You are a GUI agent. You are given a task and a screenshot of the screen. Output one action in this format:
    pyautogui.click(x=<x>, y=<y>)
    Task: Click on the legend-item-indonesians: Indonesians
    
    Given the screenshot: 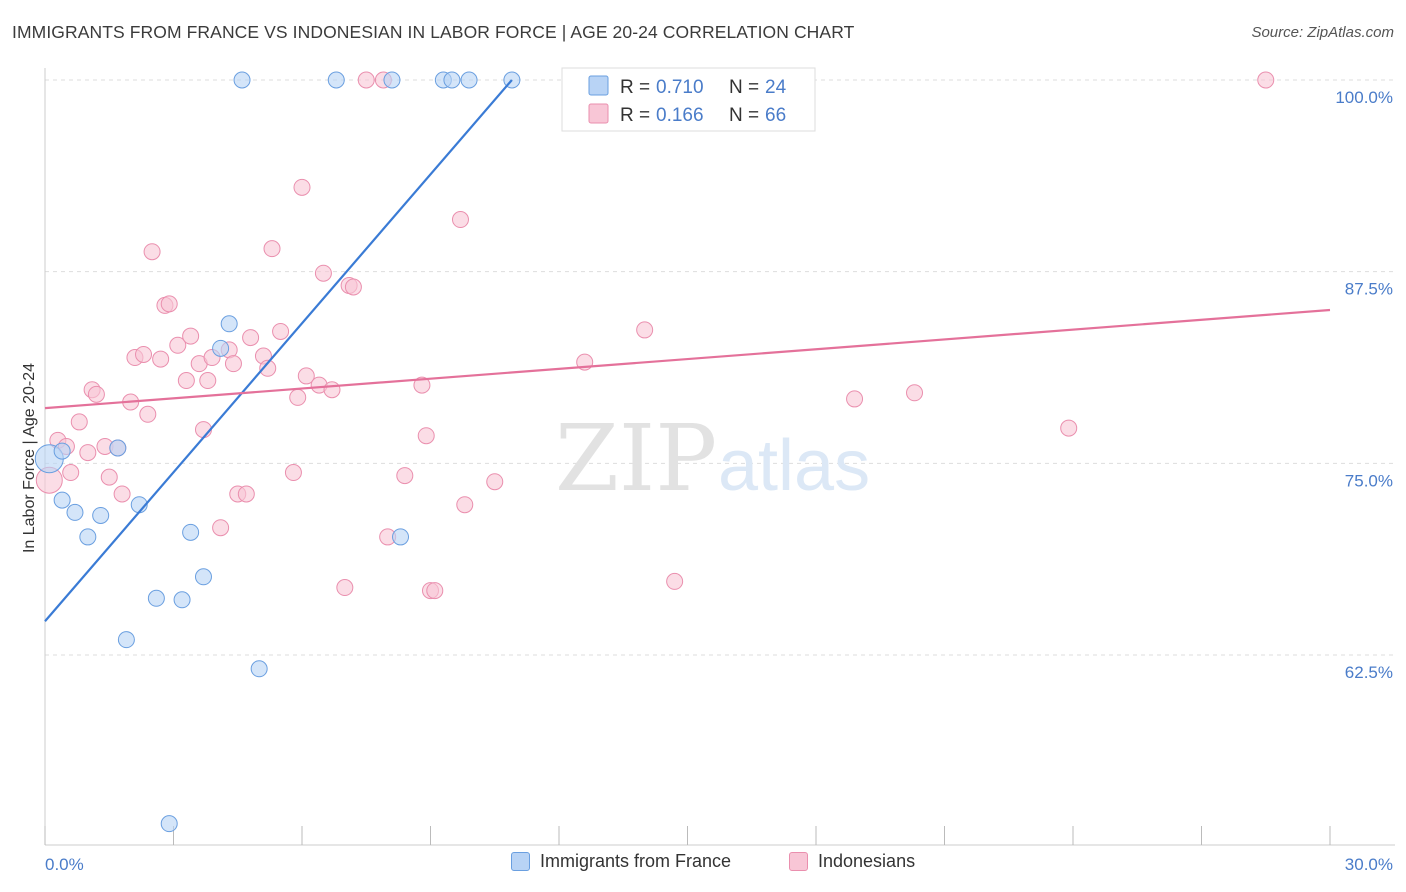 What is the action you would take?
    pyautogui.click(x=852, y=861)
    